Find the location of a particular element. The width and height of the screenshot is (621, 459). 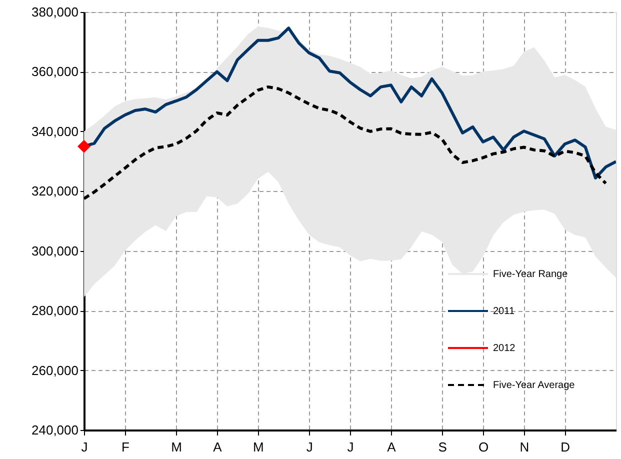

legend-label: 2011 is located at coordinates (504, 311).